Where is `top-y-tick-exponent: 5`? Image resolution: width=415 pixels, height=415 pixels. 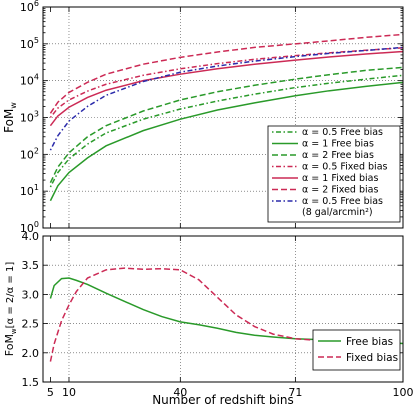 top-y-tick-exponent: 5 is located at coordinates (36, 40).